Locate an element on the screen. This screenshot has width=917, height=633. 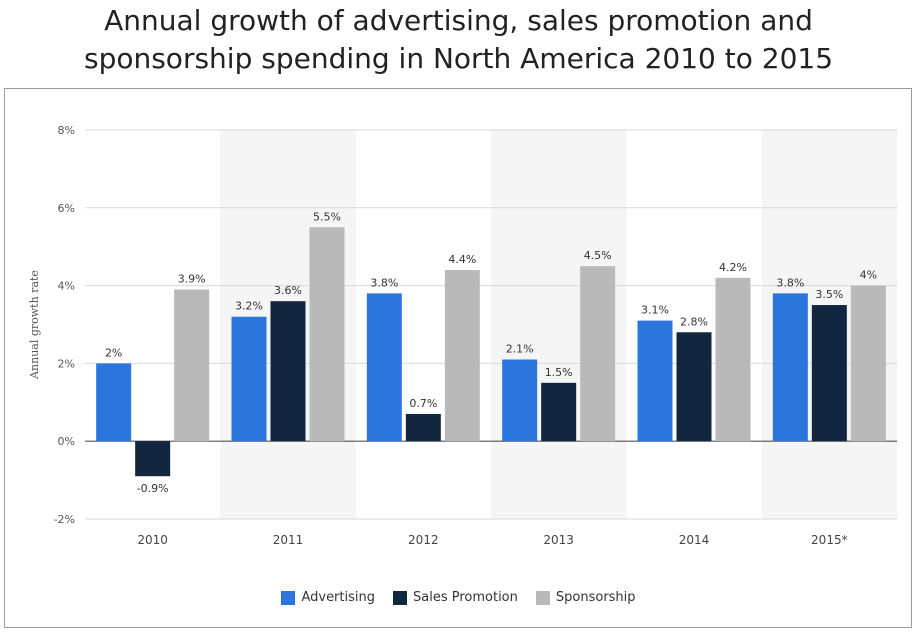
y-tick-label: 0% is located at coordinates (66, 441).